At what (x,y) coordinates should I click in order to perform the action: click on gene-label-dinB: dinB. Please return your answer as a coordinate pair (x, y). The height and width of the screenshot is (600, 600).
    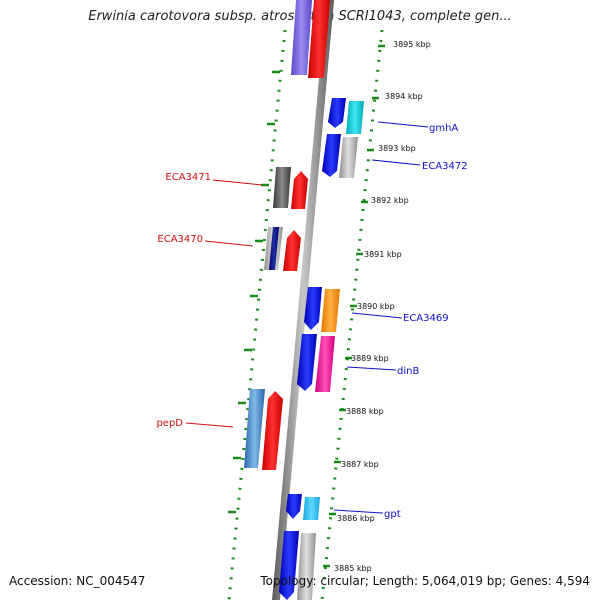
    Looking at the image, I should click on (408, 371).